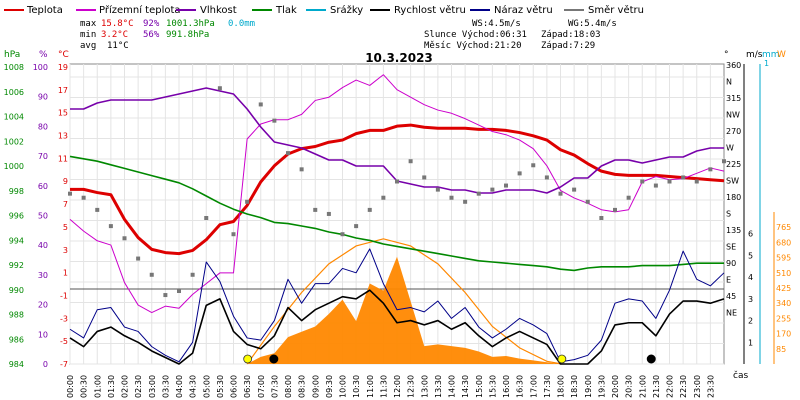 This screenshot has height=400, width=800. I want to click on legend-label-srazky: Srážky, so click(346, 10).